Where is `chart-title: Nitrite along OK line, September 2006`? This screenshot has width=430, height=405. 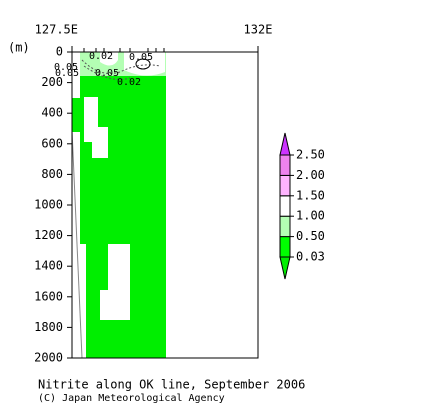
chart-title: Nitrite along OK line, September 2006 is located at coordinates (171, 385).